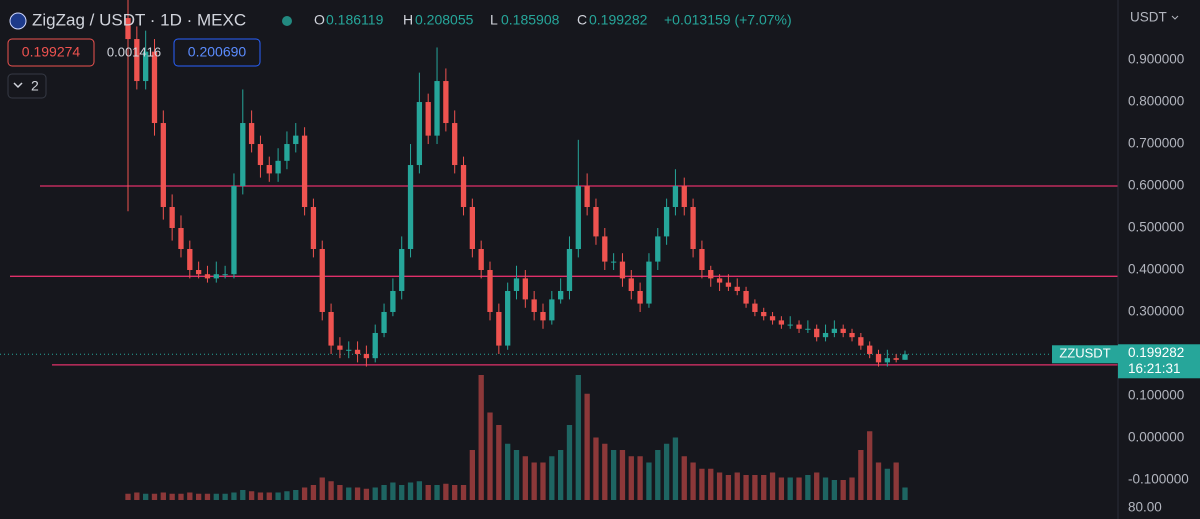 This screenshot has width=1200, height=519. I want to click on ohlc-value: 0.186119, so click(355, 20).